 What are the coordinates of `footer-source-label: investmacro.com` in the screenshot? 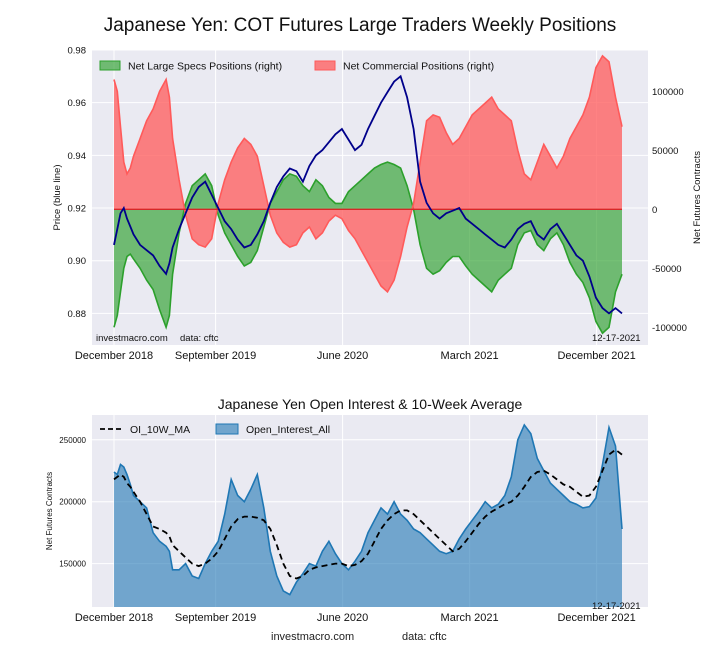 It's located at (313, 637).